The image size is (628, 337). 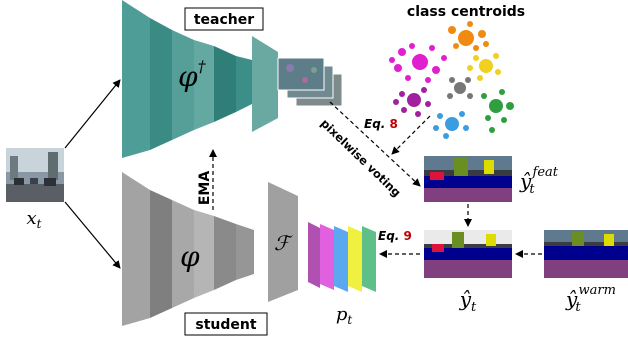 I want to click on ema-label: EMA, so click(x=205, y=188).